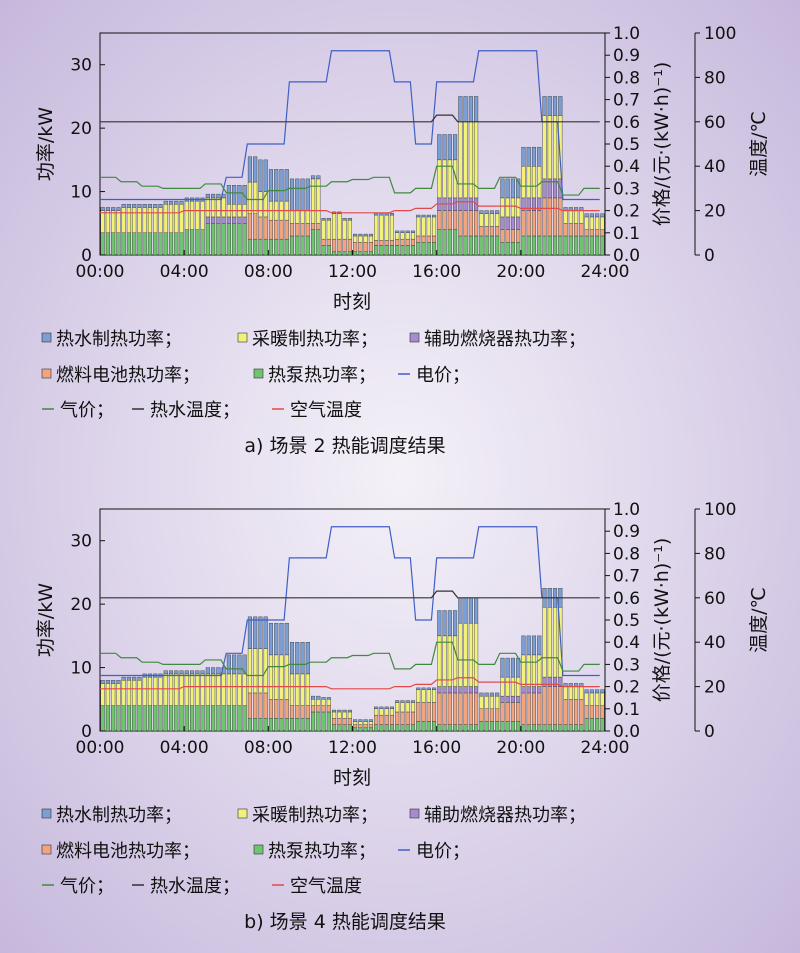 The width and height of the screenshot is (800, 953). Describe the element at coordinates (345, 922) in the screenshot. I see `caption: b) 场景 4 热能调度结果` at that location.